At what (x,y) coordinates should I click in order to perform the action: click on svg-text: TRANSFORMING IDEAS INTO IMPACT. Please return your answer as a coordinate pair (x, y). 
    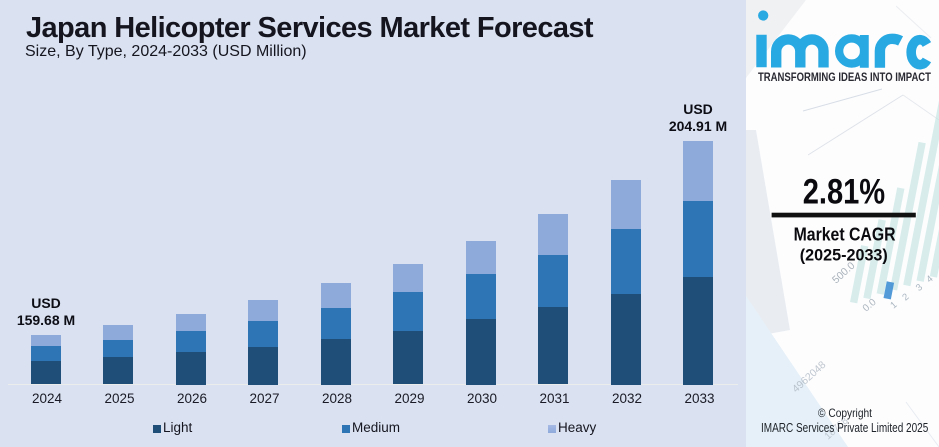
    Looking at the image, I should click on (844, 78).